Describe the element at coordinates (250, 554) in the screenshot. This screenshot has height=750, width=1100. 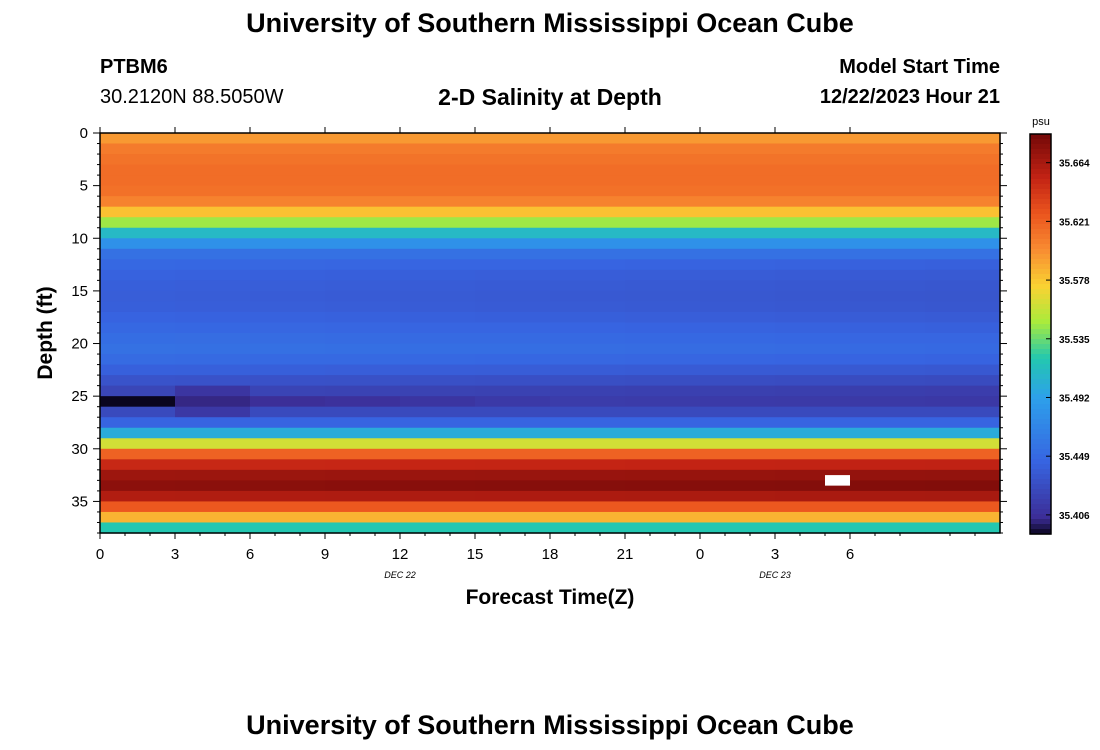
I see `x-tick-label: 6` at that location.